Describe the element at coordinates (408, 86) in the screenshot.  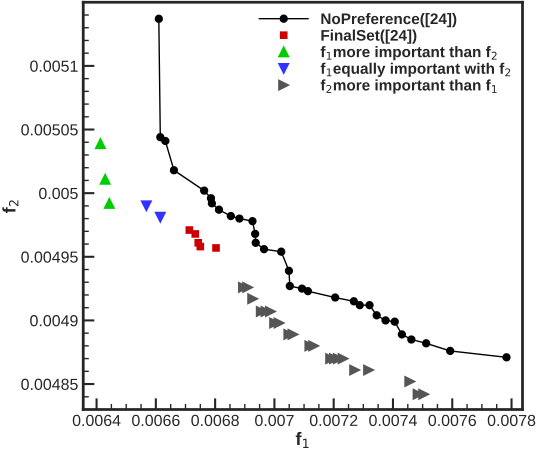
I see `legend-label: f$_{2}$more important than f$_{1}$` at that location.